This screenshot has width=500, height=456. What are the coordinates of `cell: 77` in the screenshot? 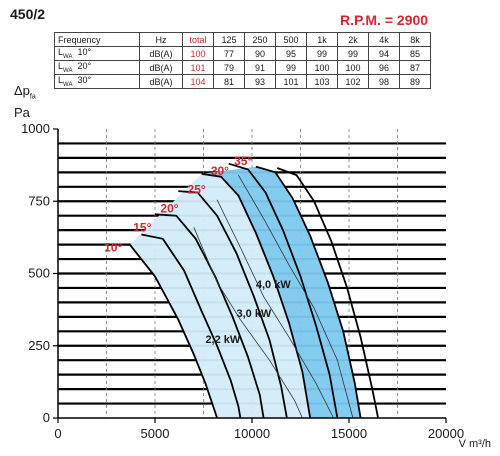 It's located at (229, 54).